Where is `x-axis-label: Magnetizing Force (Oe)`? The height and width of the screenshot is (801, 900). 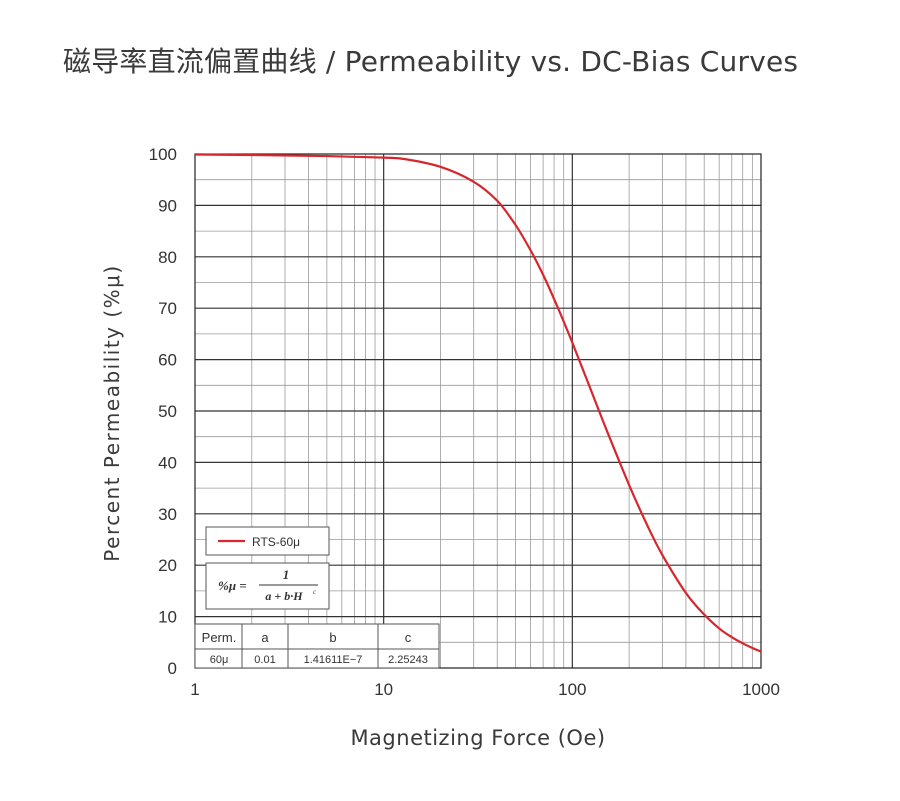 x-axis-label: Magnetizing Force (Oe) is located at coordinates (478, 738).